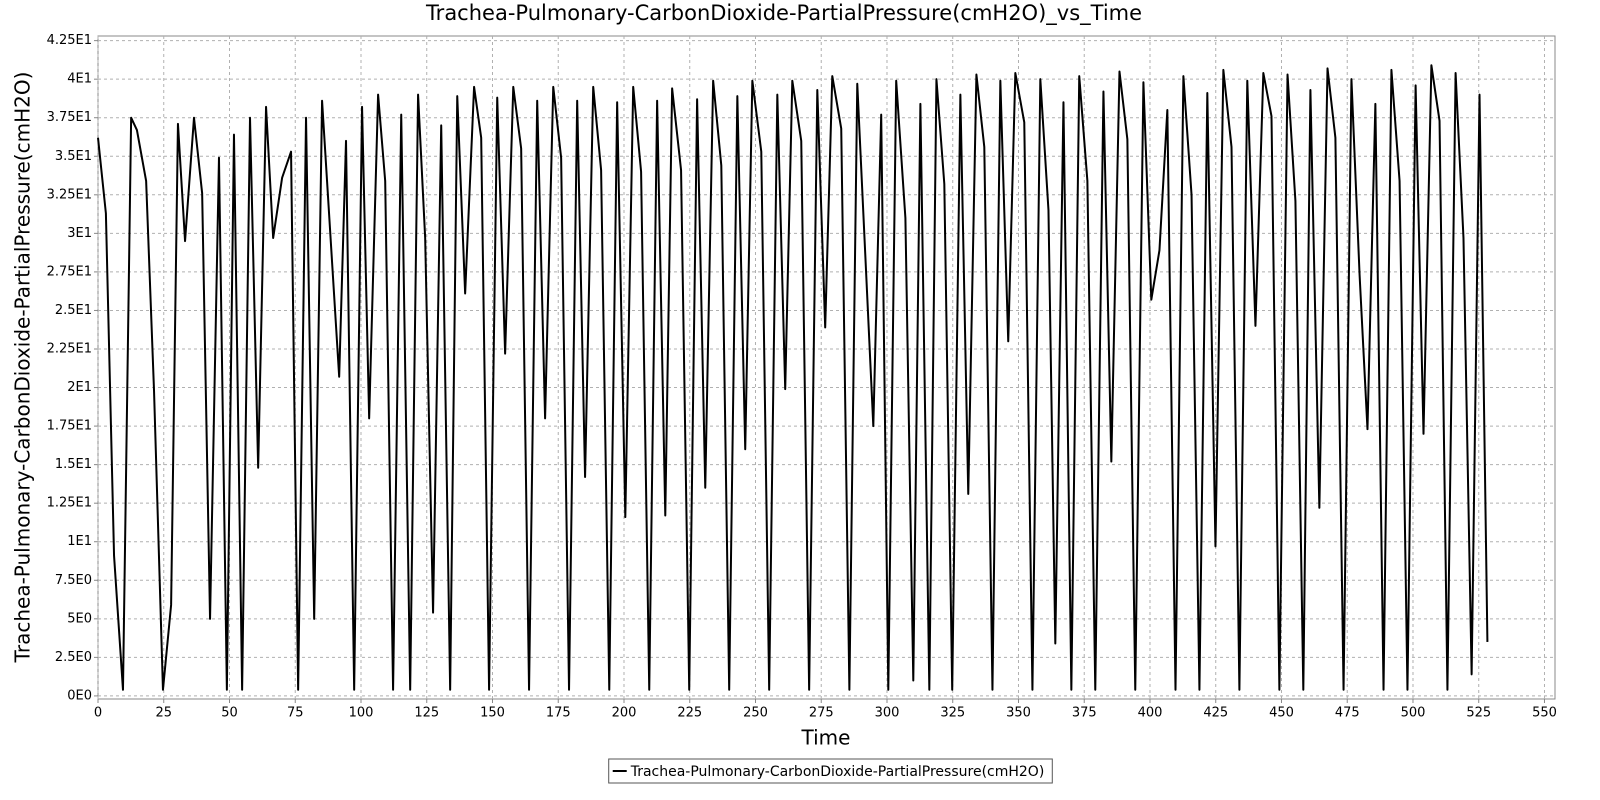 The height and width of the screenshot is (800, 1600). What do you see at coordinates (1215, 713) in the screenshot?
I see `x-tick-label: 425` at bounding box center [1215, 713].